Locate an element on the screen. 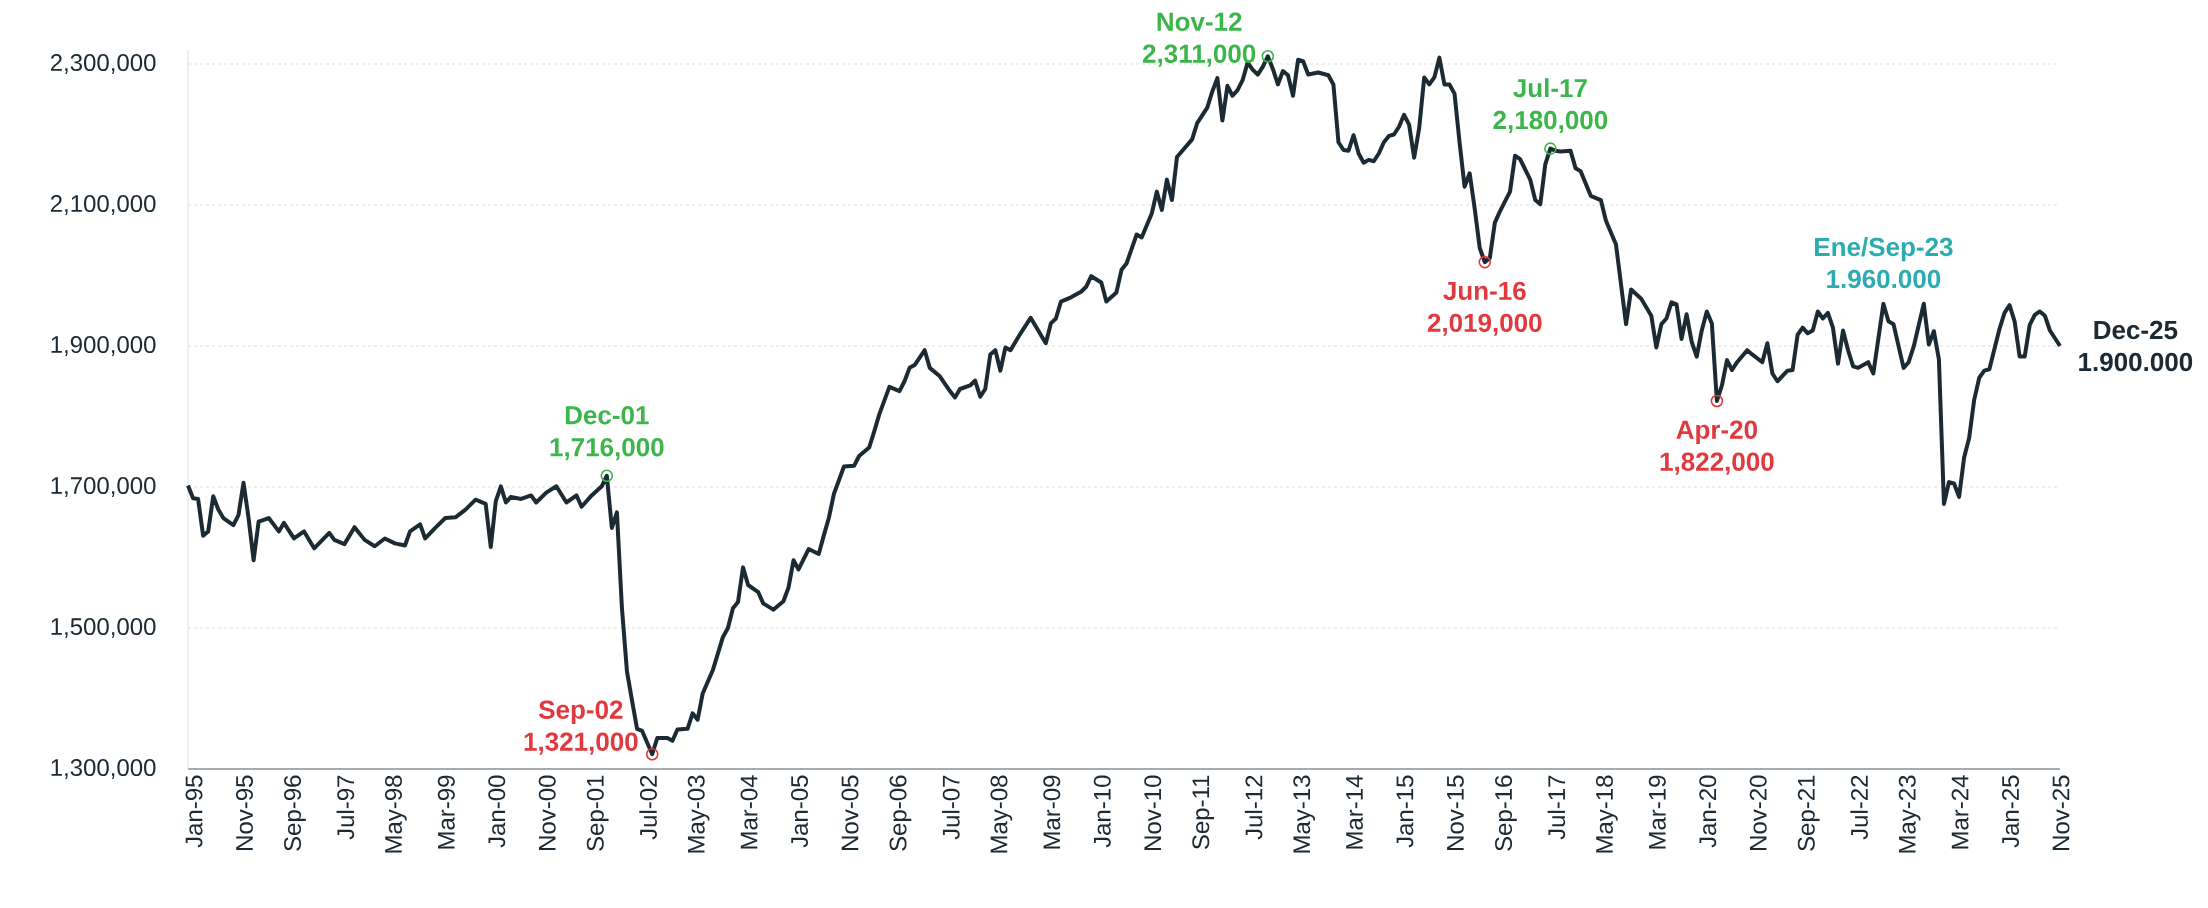 This screenshot has width=2208, height=908. annotation: Jun-16 is located at coordinates (1484, 291).